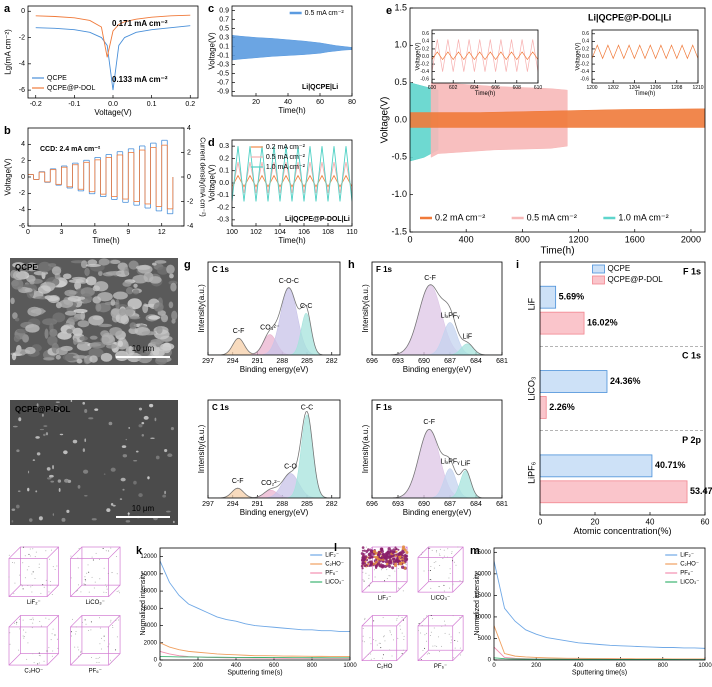 The width and height of the screenshot is (712, 687). I want to click on y-axis-label: Voltage(V), so click(579, 56).